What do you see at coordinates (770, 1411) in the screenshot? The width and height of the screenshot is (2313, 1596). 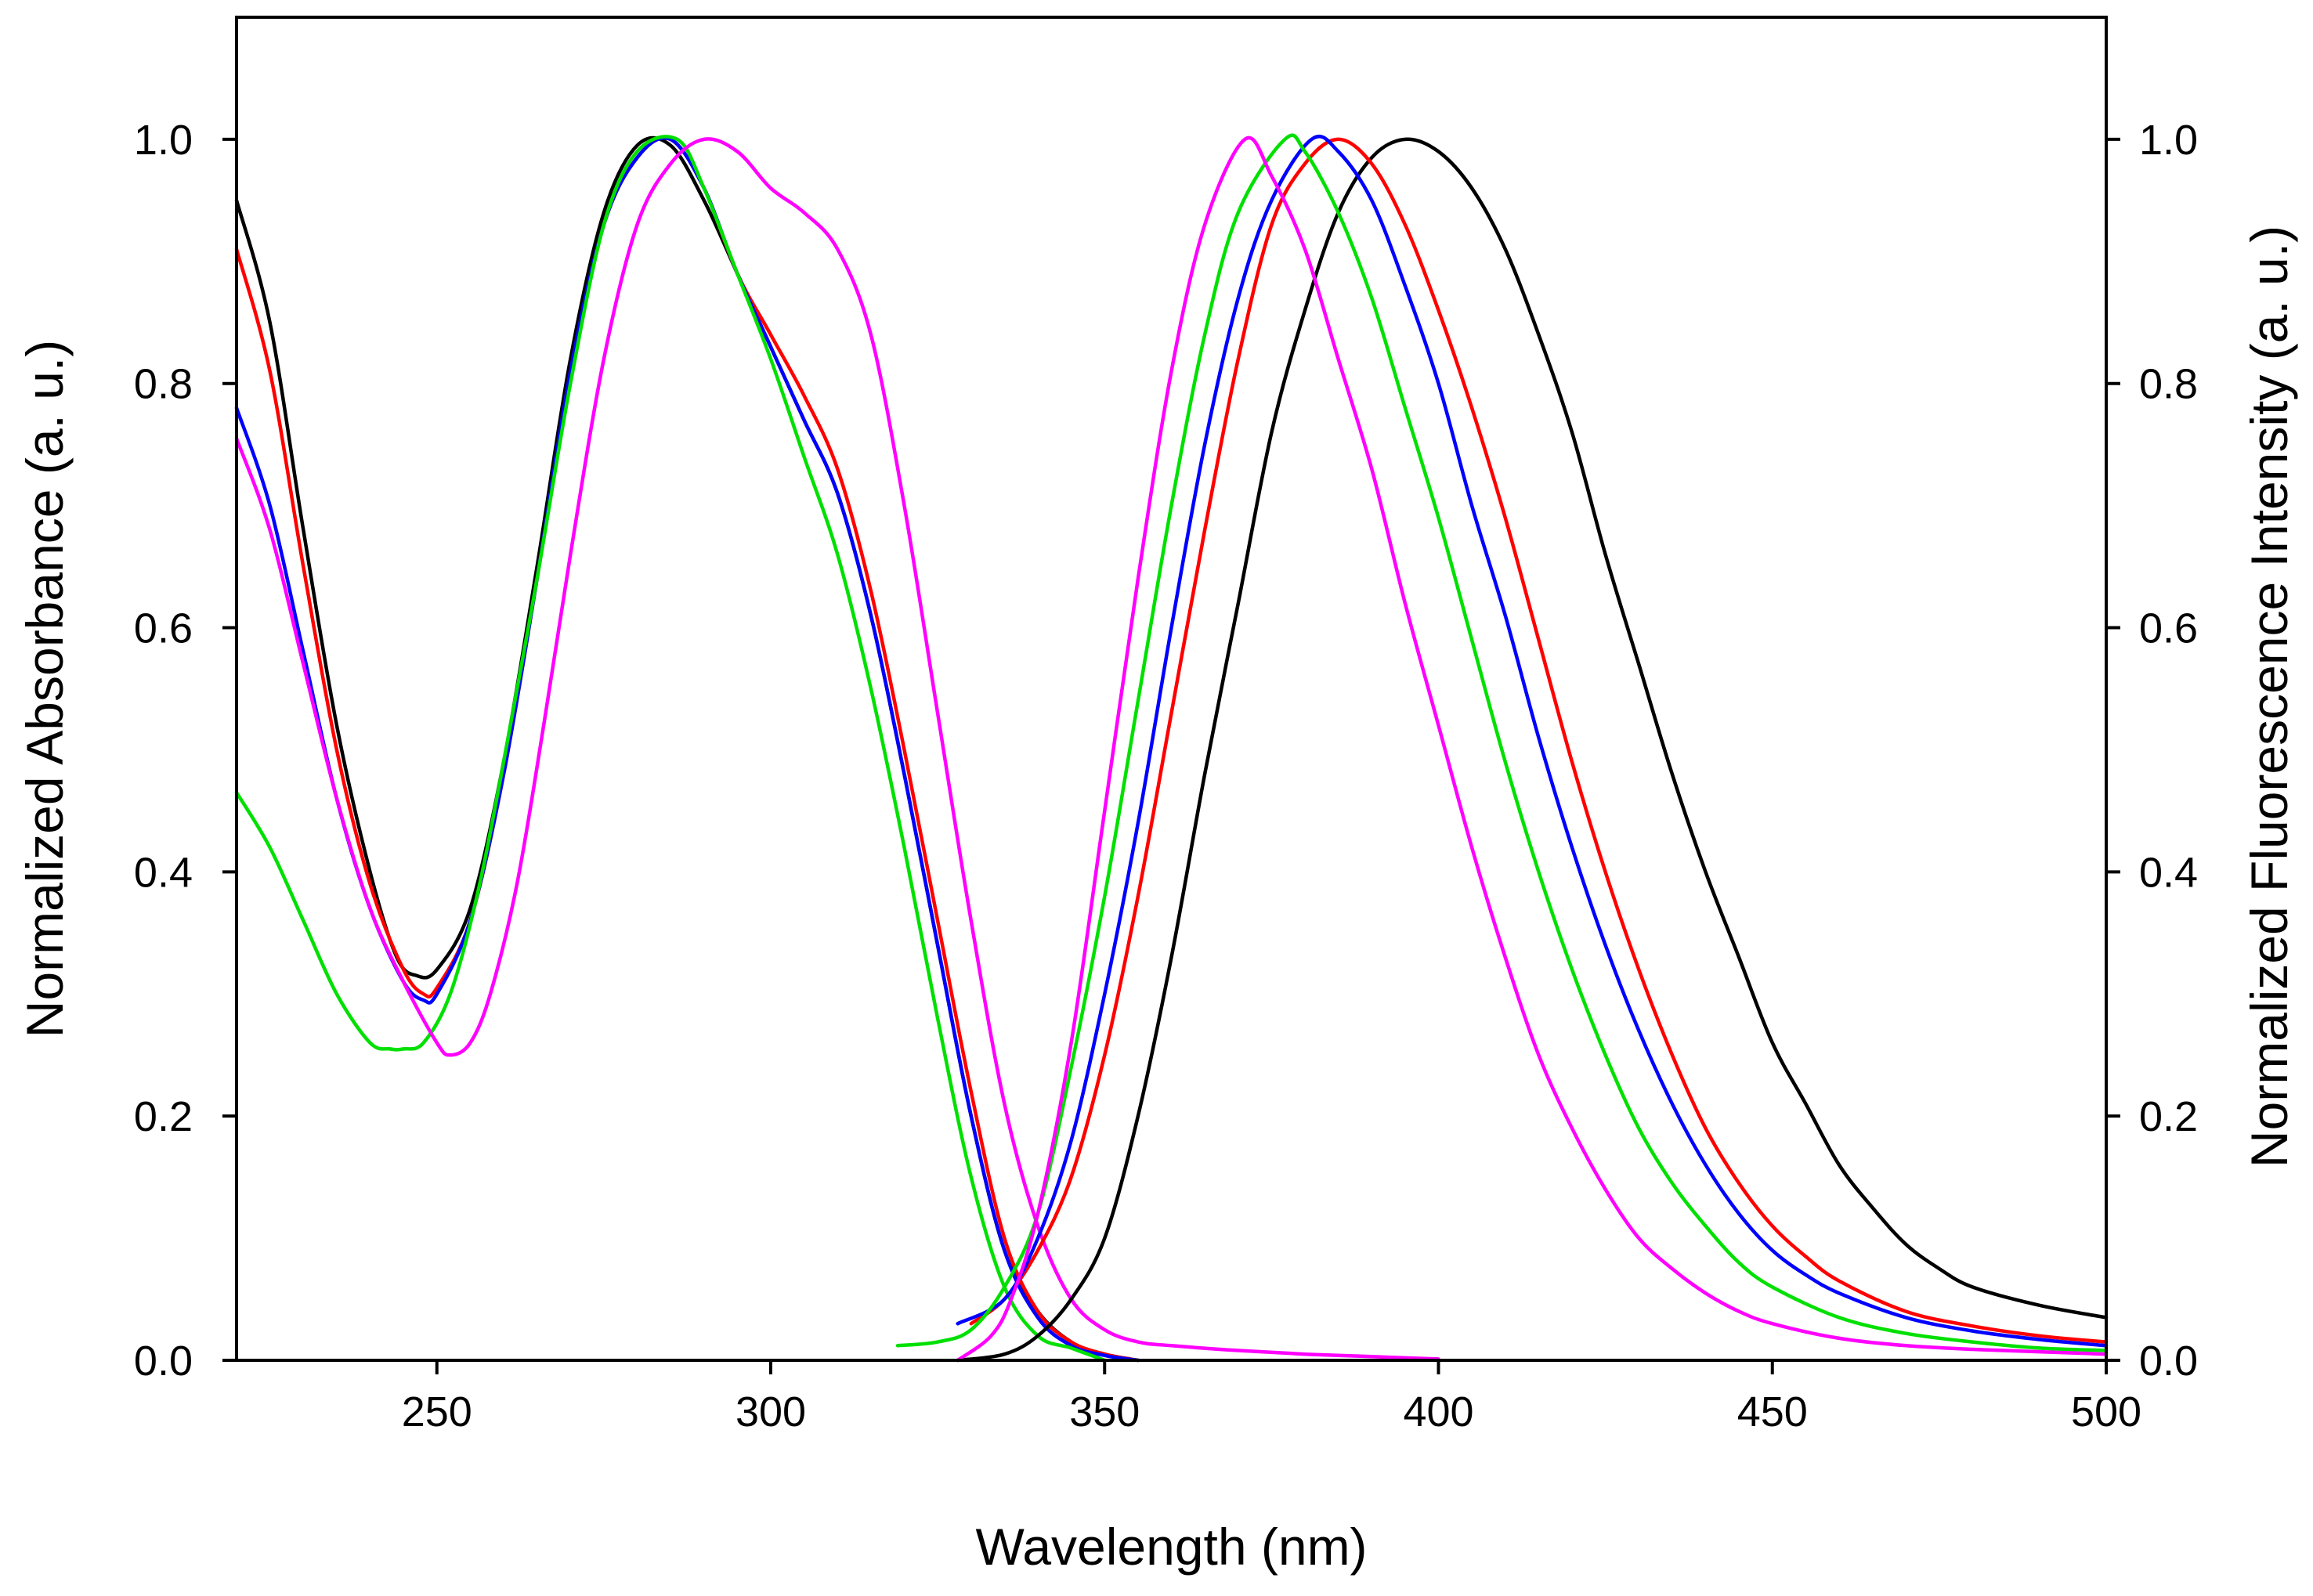 I see `x-tick-label: 300` at bounding box center [770, 1411].